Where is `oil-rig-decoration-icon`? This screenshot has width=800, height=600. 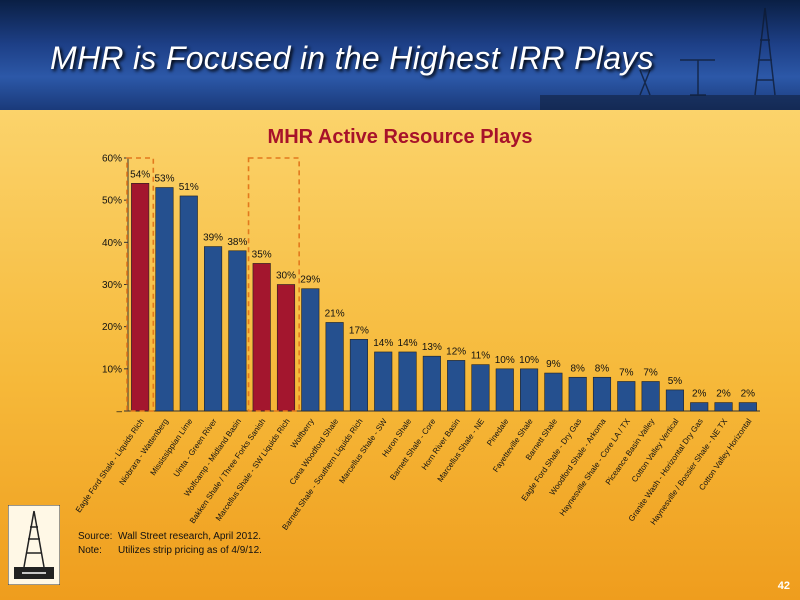 oil-rig-decoration-icon is located at coordinates (670, 58).